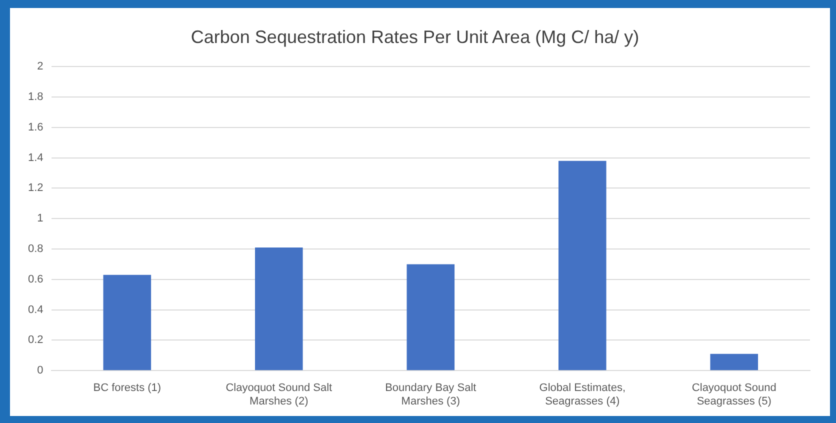 The width and height of the screenshot is (836, 423). What do you see at coordinates (36, 97) in the screenshot?
I see `y-tick-label: 1.8` at bounding box center [36, 97].